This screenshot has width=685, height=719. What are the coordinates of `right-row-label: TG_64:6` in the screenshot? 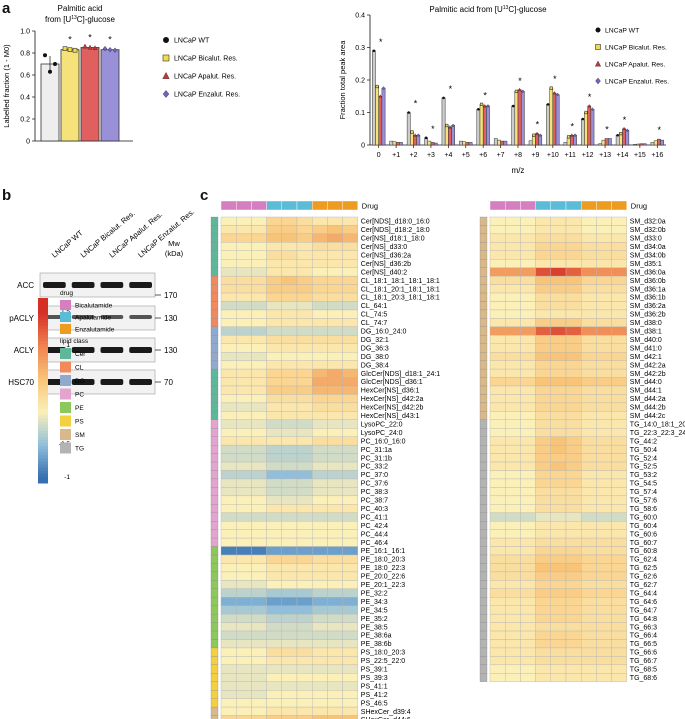 It's located at (643, 602).